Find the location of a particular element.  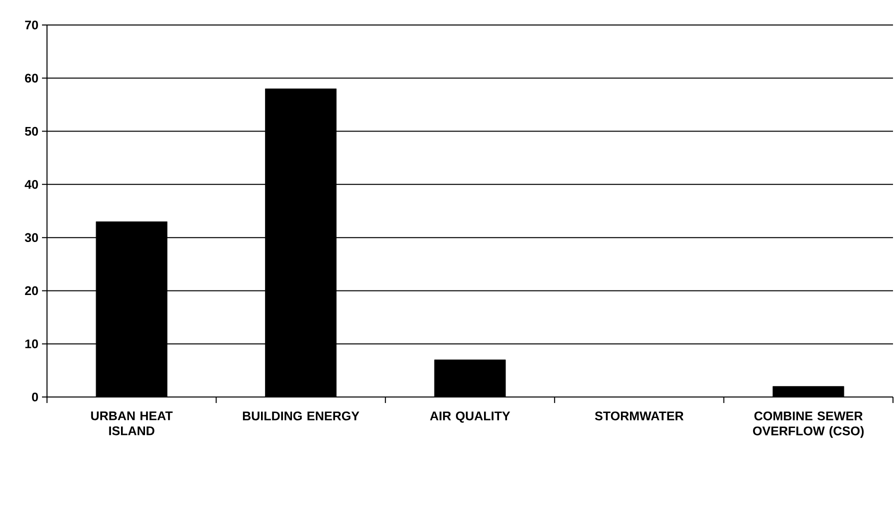

x-tick-label: COMBINE SEWER OVERFLOW (CSO) is located at coordinates (808, 425).